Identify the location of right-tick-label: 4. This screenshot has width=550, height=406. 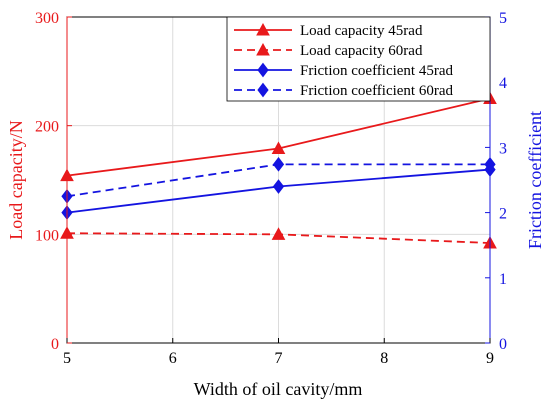
(503, 83).